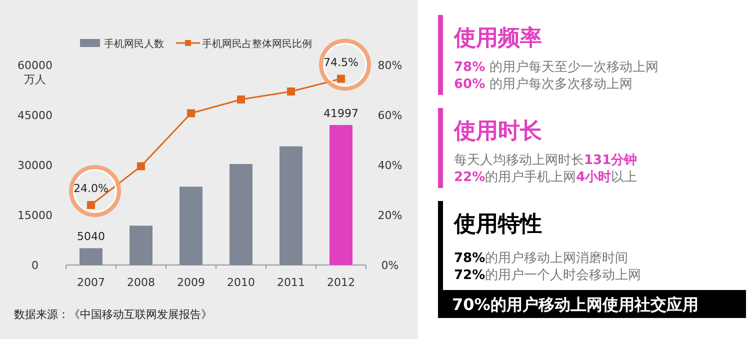 The width and height of the screenshot is (750, 339). I want to click on data-label: 5040, so click(91, 237).